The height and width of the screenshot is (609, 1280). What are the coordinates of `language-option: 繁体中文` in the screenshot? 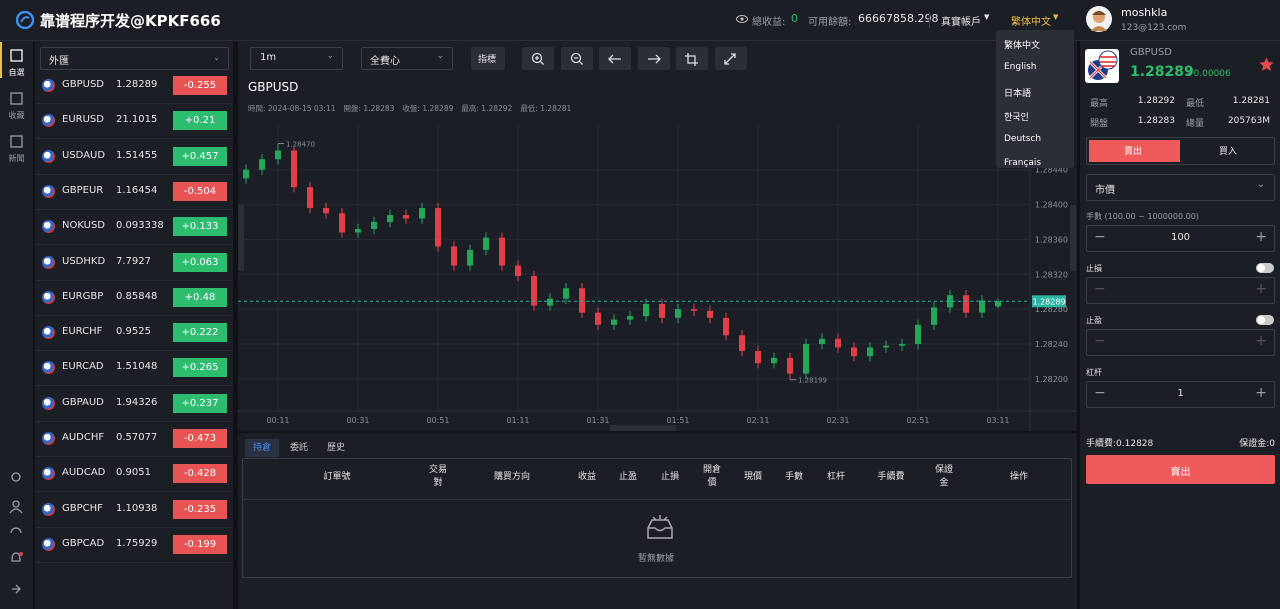 It's located at (1022, 46).